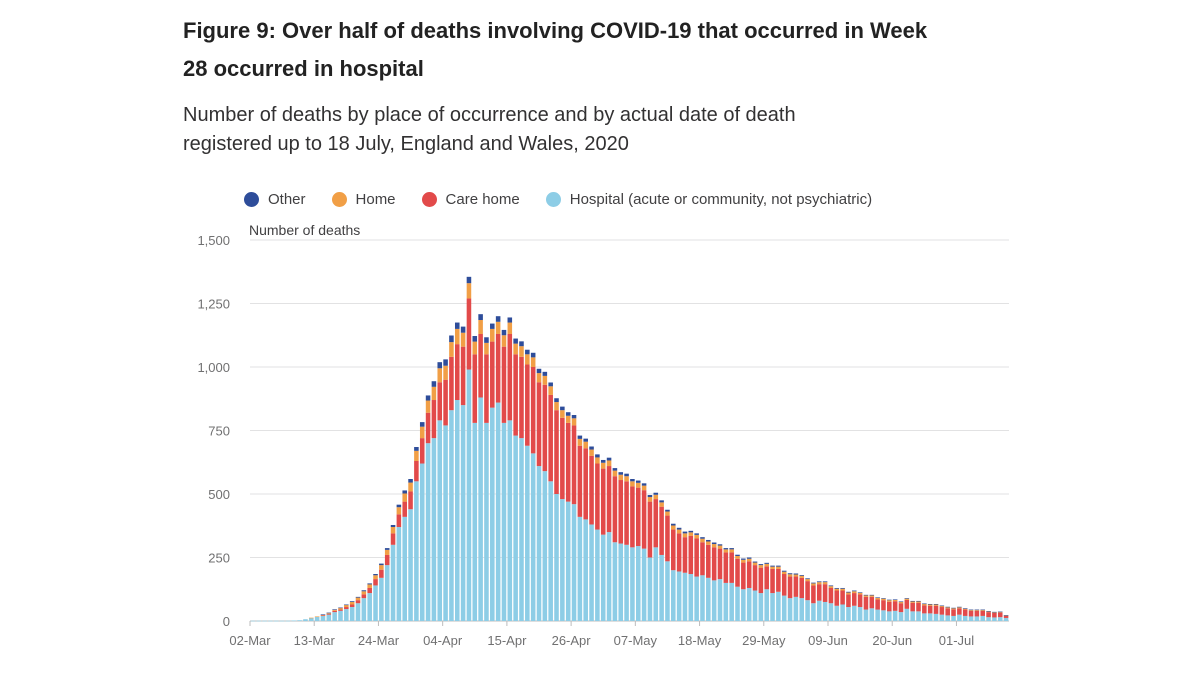 The height and width of the screenshot is (675, 1200). I want to click on legend-item-care-home: Care home, so click(470, 199).